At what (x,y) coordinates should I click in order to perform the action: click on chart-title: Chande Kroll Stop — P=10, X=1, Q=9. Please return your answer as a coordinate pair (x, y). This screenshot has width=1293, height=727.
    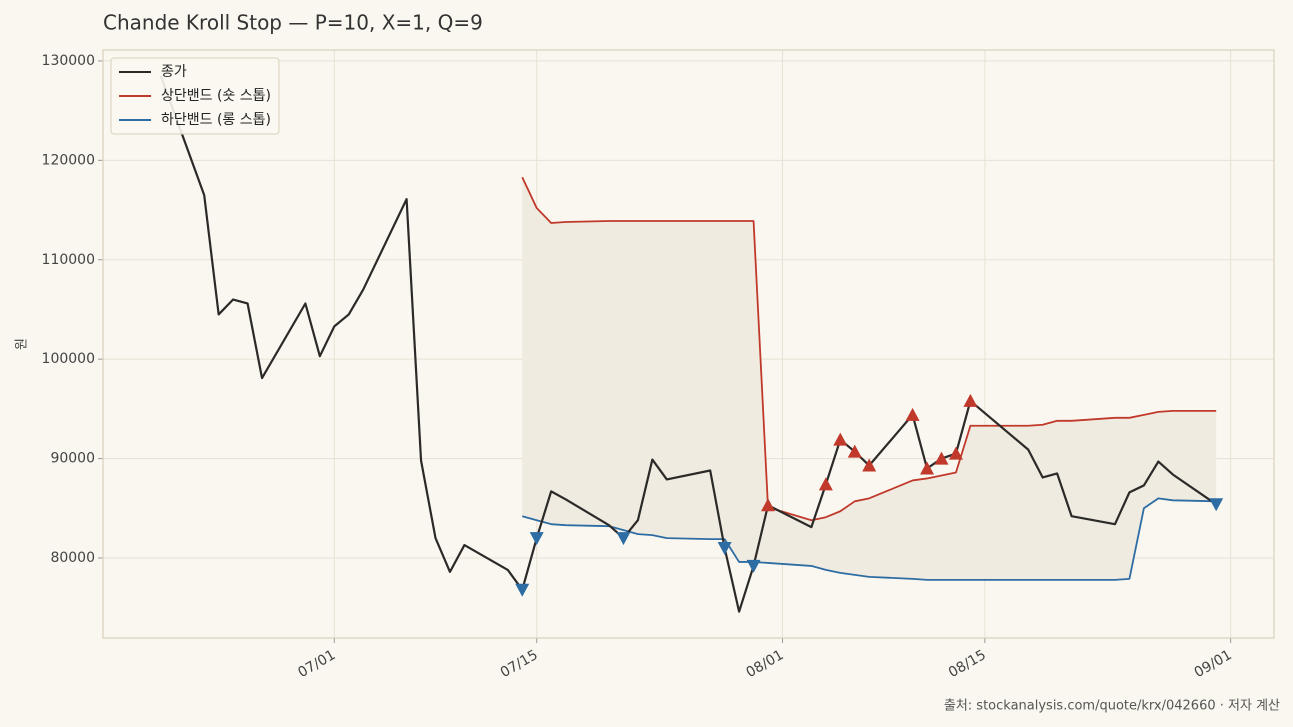
    Looking at the image, I should click on (293, 23).